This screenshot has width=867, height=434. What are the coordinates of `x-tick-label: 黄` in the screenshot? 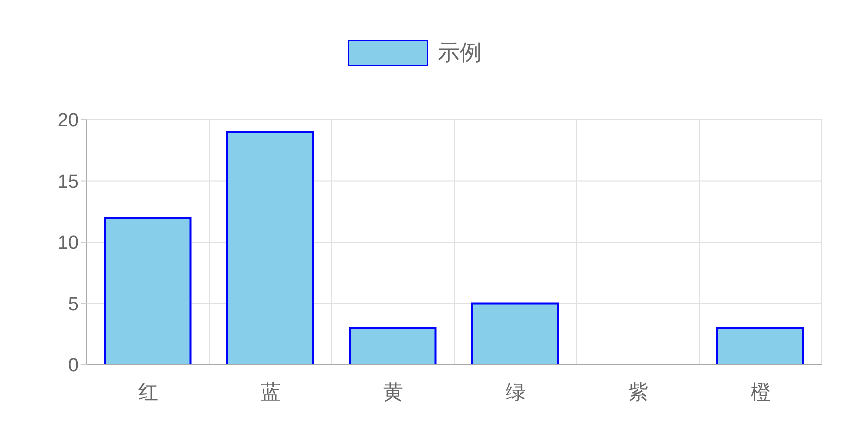 It's located at (393, 393).